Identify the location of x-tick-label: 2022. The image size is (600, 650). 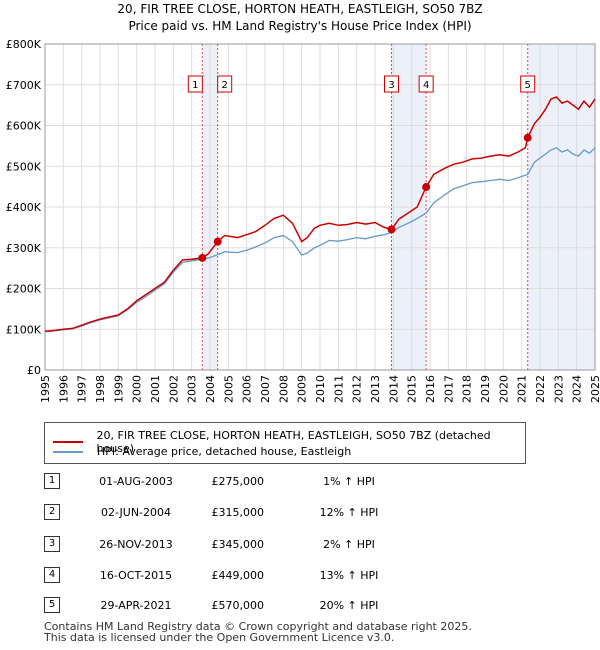
(540, 389).